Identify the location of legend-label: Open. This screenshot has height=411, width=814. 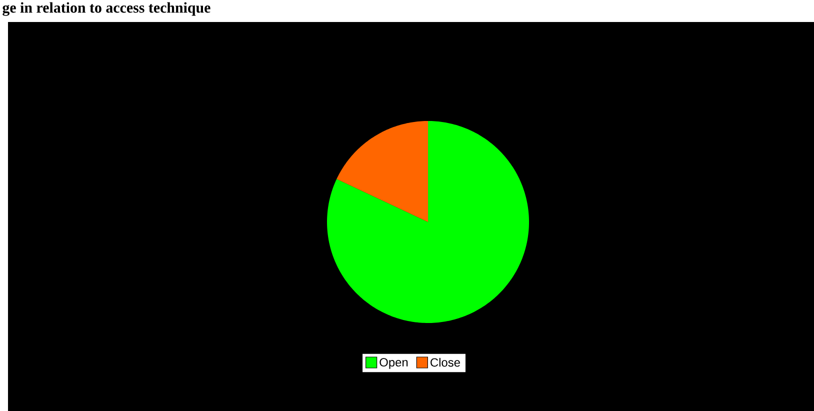
(394, 363).